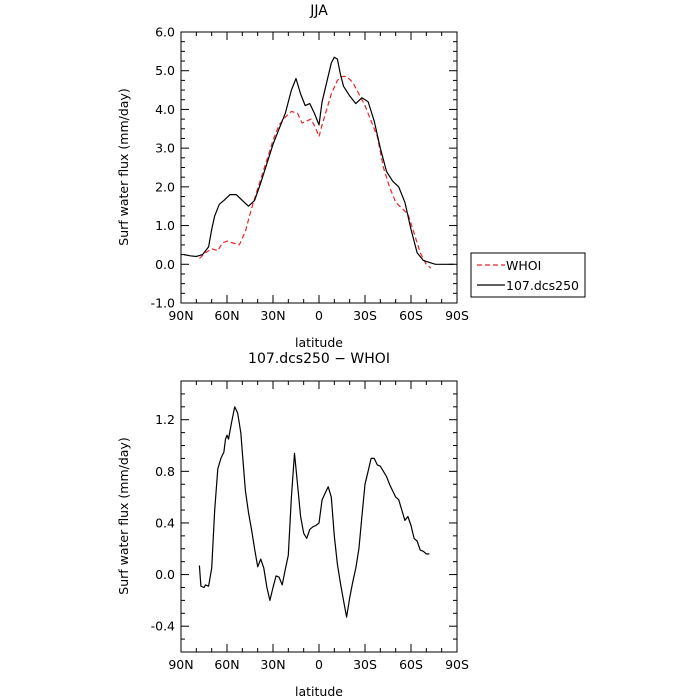  What do you see at coordinates (123, 166) in the screenshot?
I see `top-y-axis-label: Surf water flux (mm/day)` at bounding box center [123, 166].